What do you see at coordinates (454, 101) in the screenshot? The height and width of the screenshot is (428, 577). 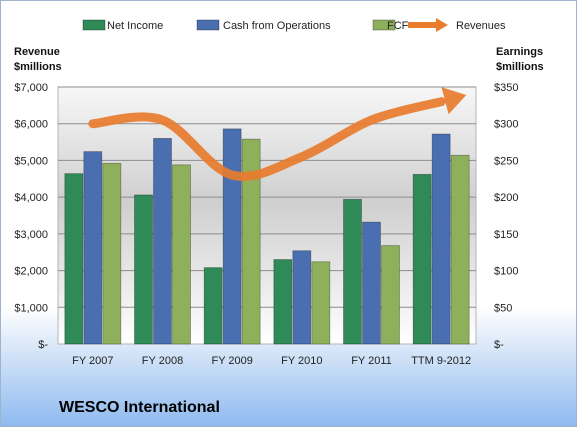 I see `revenue-arrowhead` at bounding box center [454, 101].